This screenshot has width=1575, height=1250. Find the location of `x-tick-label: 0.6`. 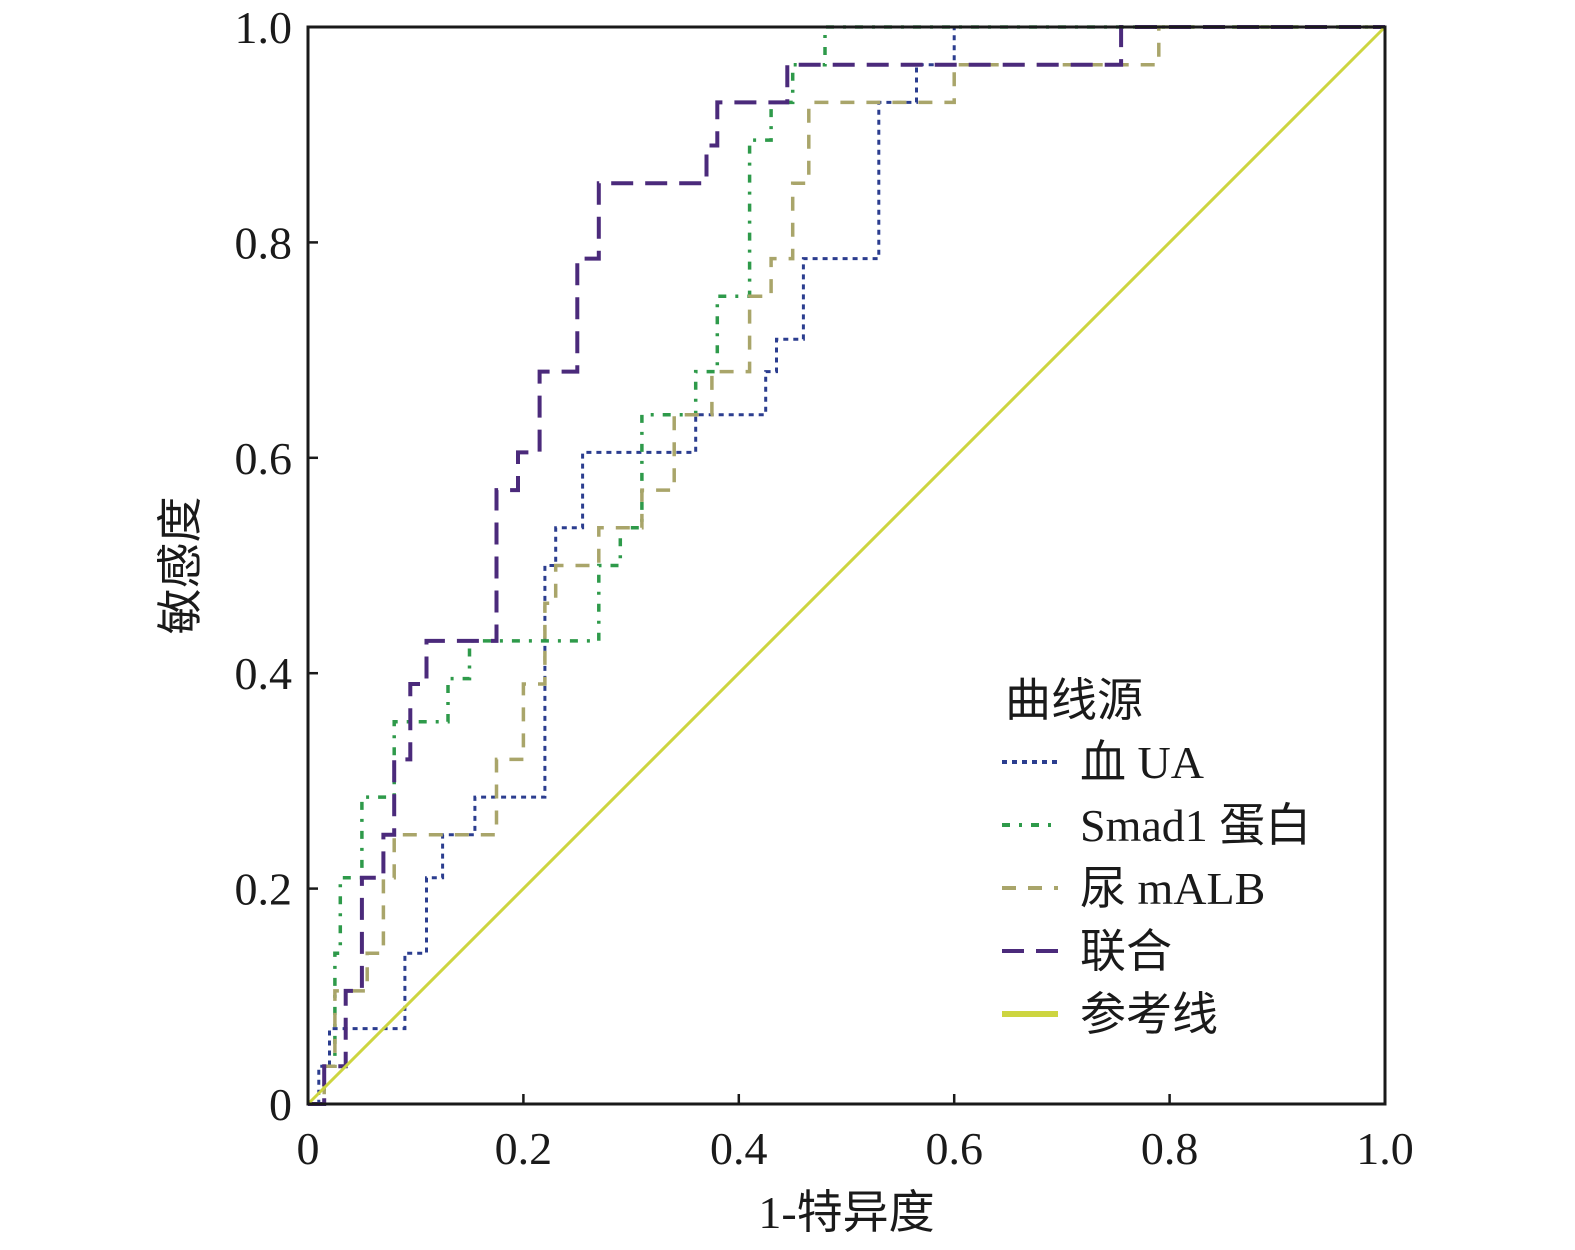

x-tick-label: 0.6 is located at coordinates (954, 1148).